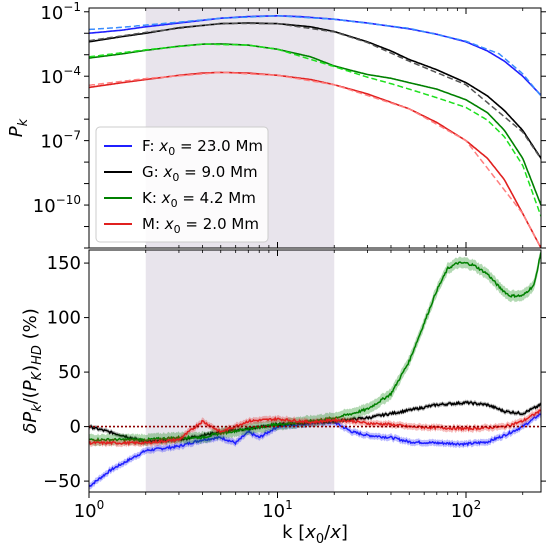 The height and width of the screenshot is (550, 551). What do you see at coordinates (315, 428) in the screenshot?
I see `series-line-m` at bounding box center [315, 428].